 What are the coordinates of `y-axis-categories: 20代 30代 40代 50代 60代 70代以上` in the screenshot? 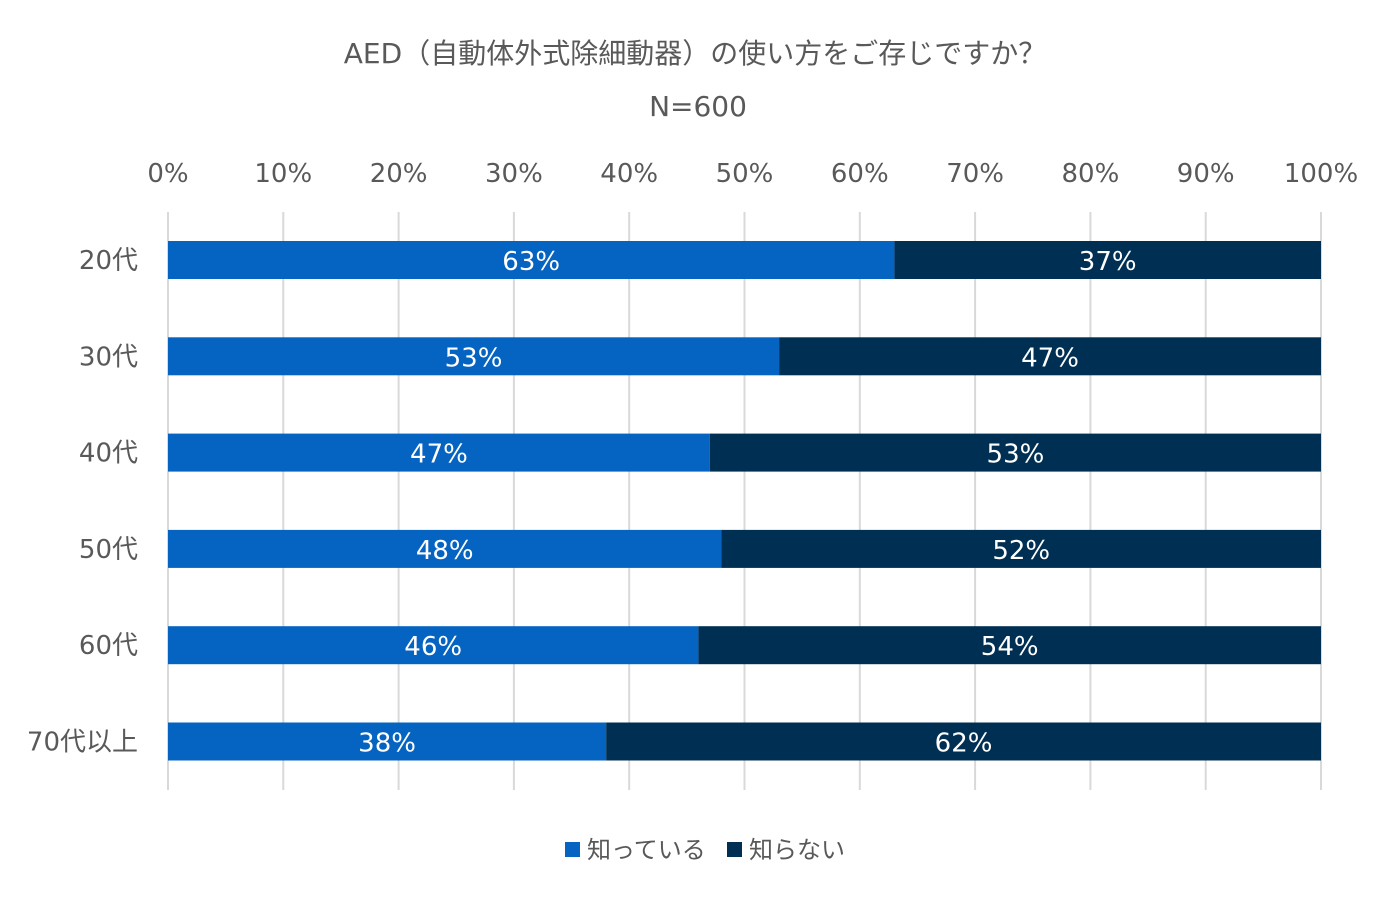 It's located at (82, 502).